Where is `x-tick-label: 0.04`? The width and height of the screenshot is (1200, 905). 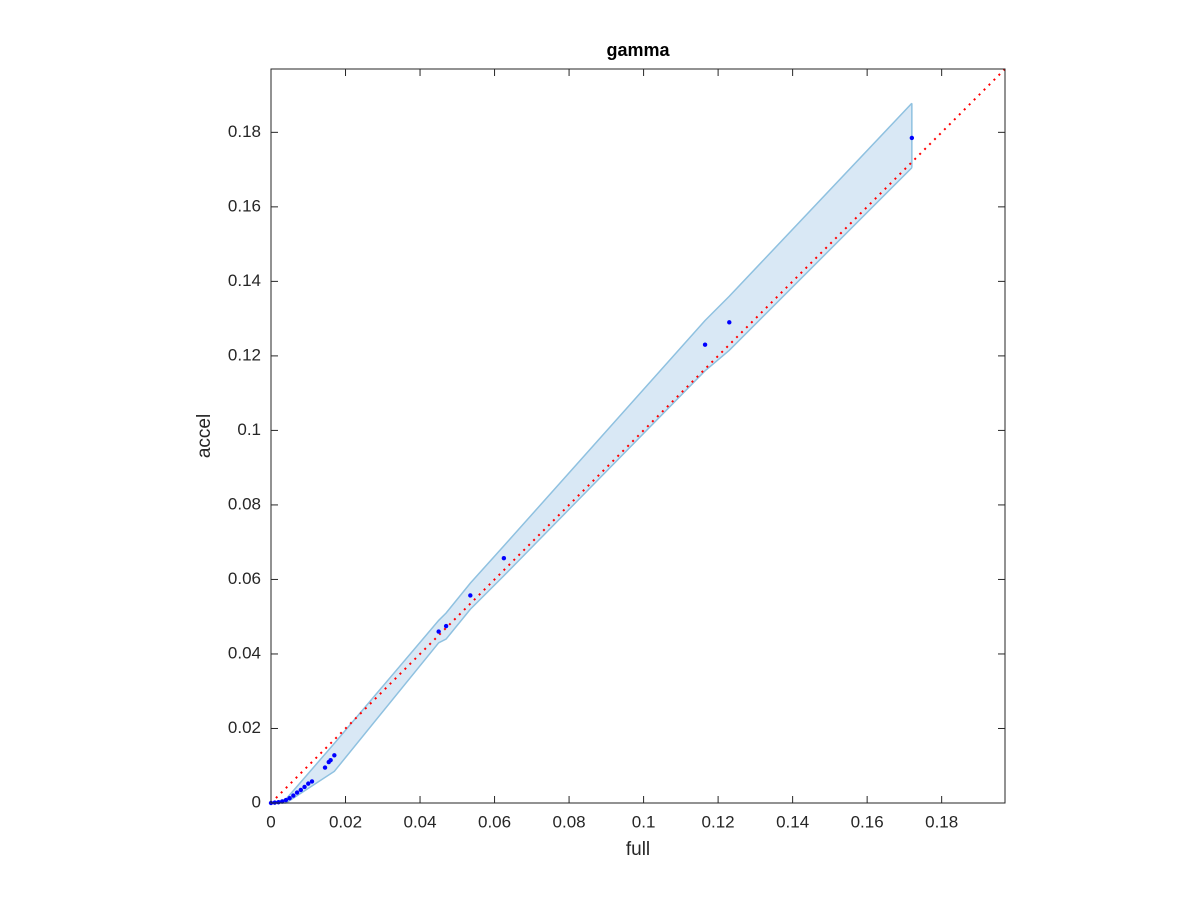
x-tick-label: 0.04 is located at coordinates (419, 821).